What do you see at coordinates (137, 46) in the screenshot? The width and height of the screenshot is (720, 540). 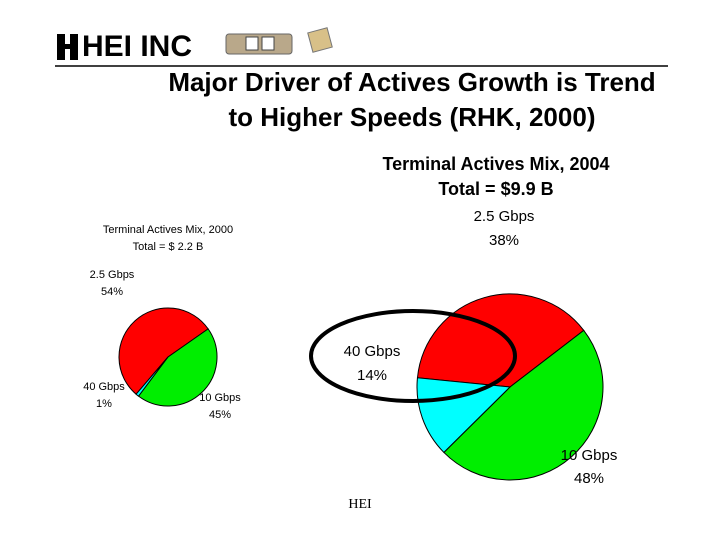 I see `logo-text: HEI INC` at bounding box center [137, 46].